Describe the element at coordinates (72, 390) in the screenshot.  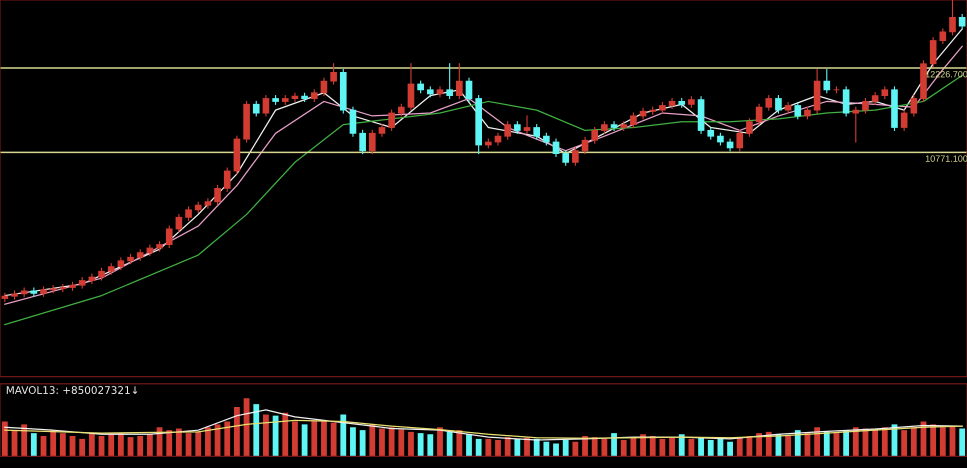
I see `text: MAVOL13: +850027321↓` at that location.